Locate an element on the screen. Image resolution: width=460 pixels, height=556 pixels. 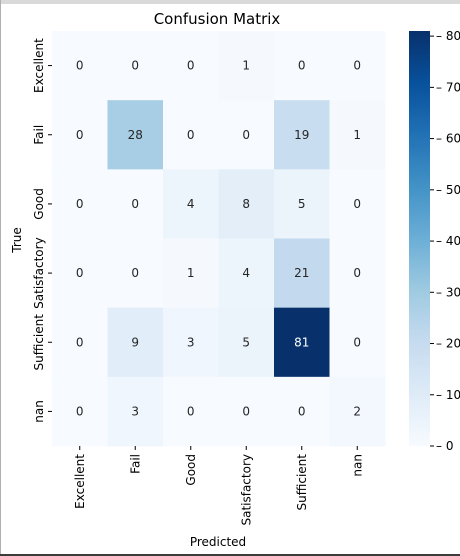
left-edge-rule is located at coordinates (0, 278).